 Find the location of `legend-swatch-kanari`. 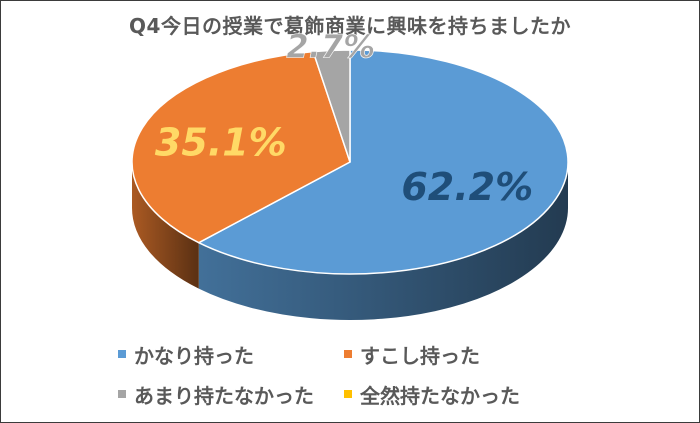

legend-swatch-kanari is located at coordinates (122, 354).